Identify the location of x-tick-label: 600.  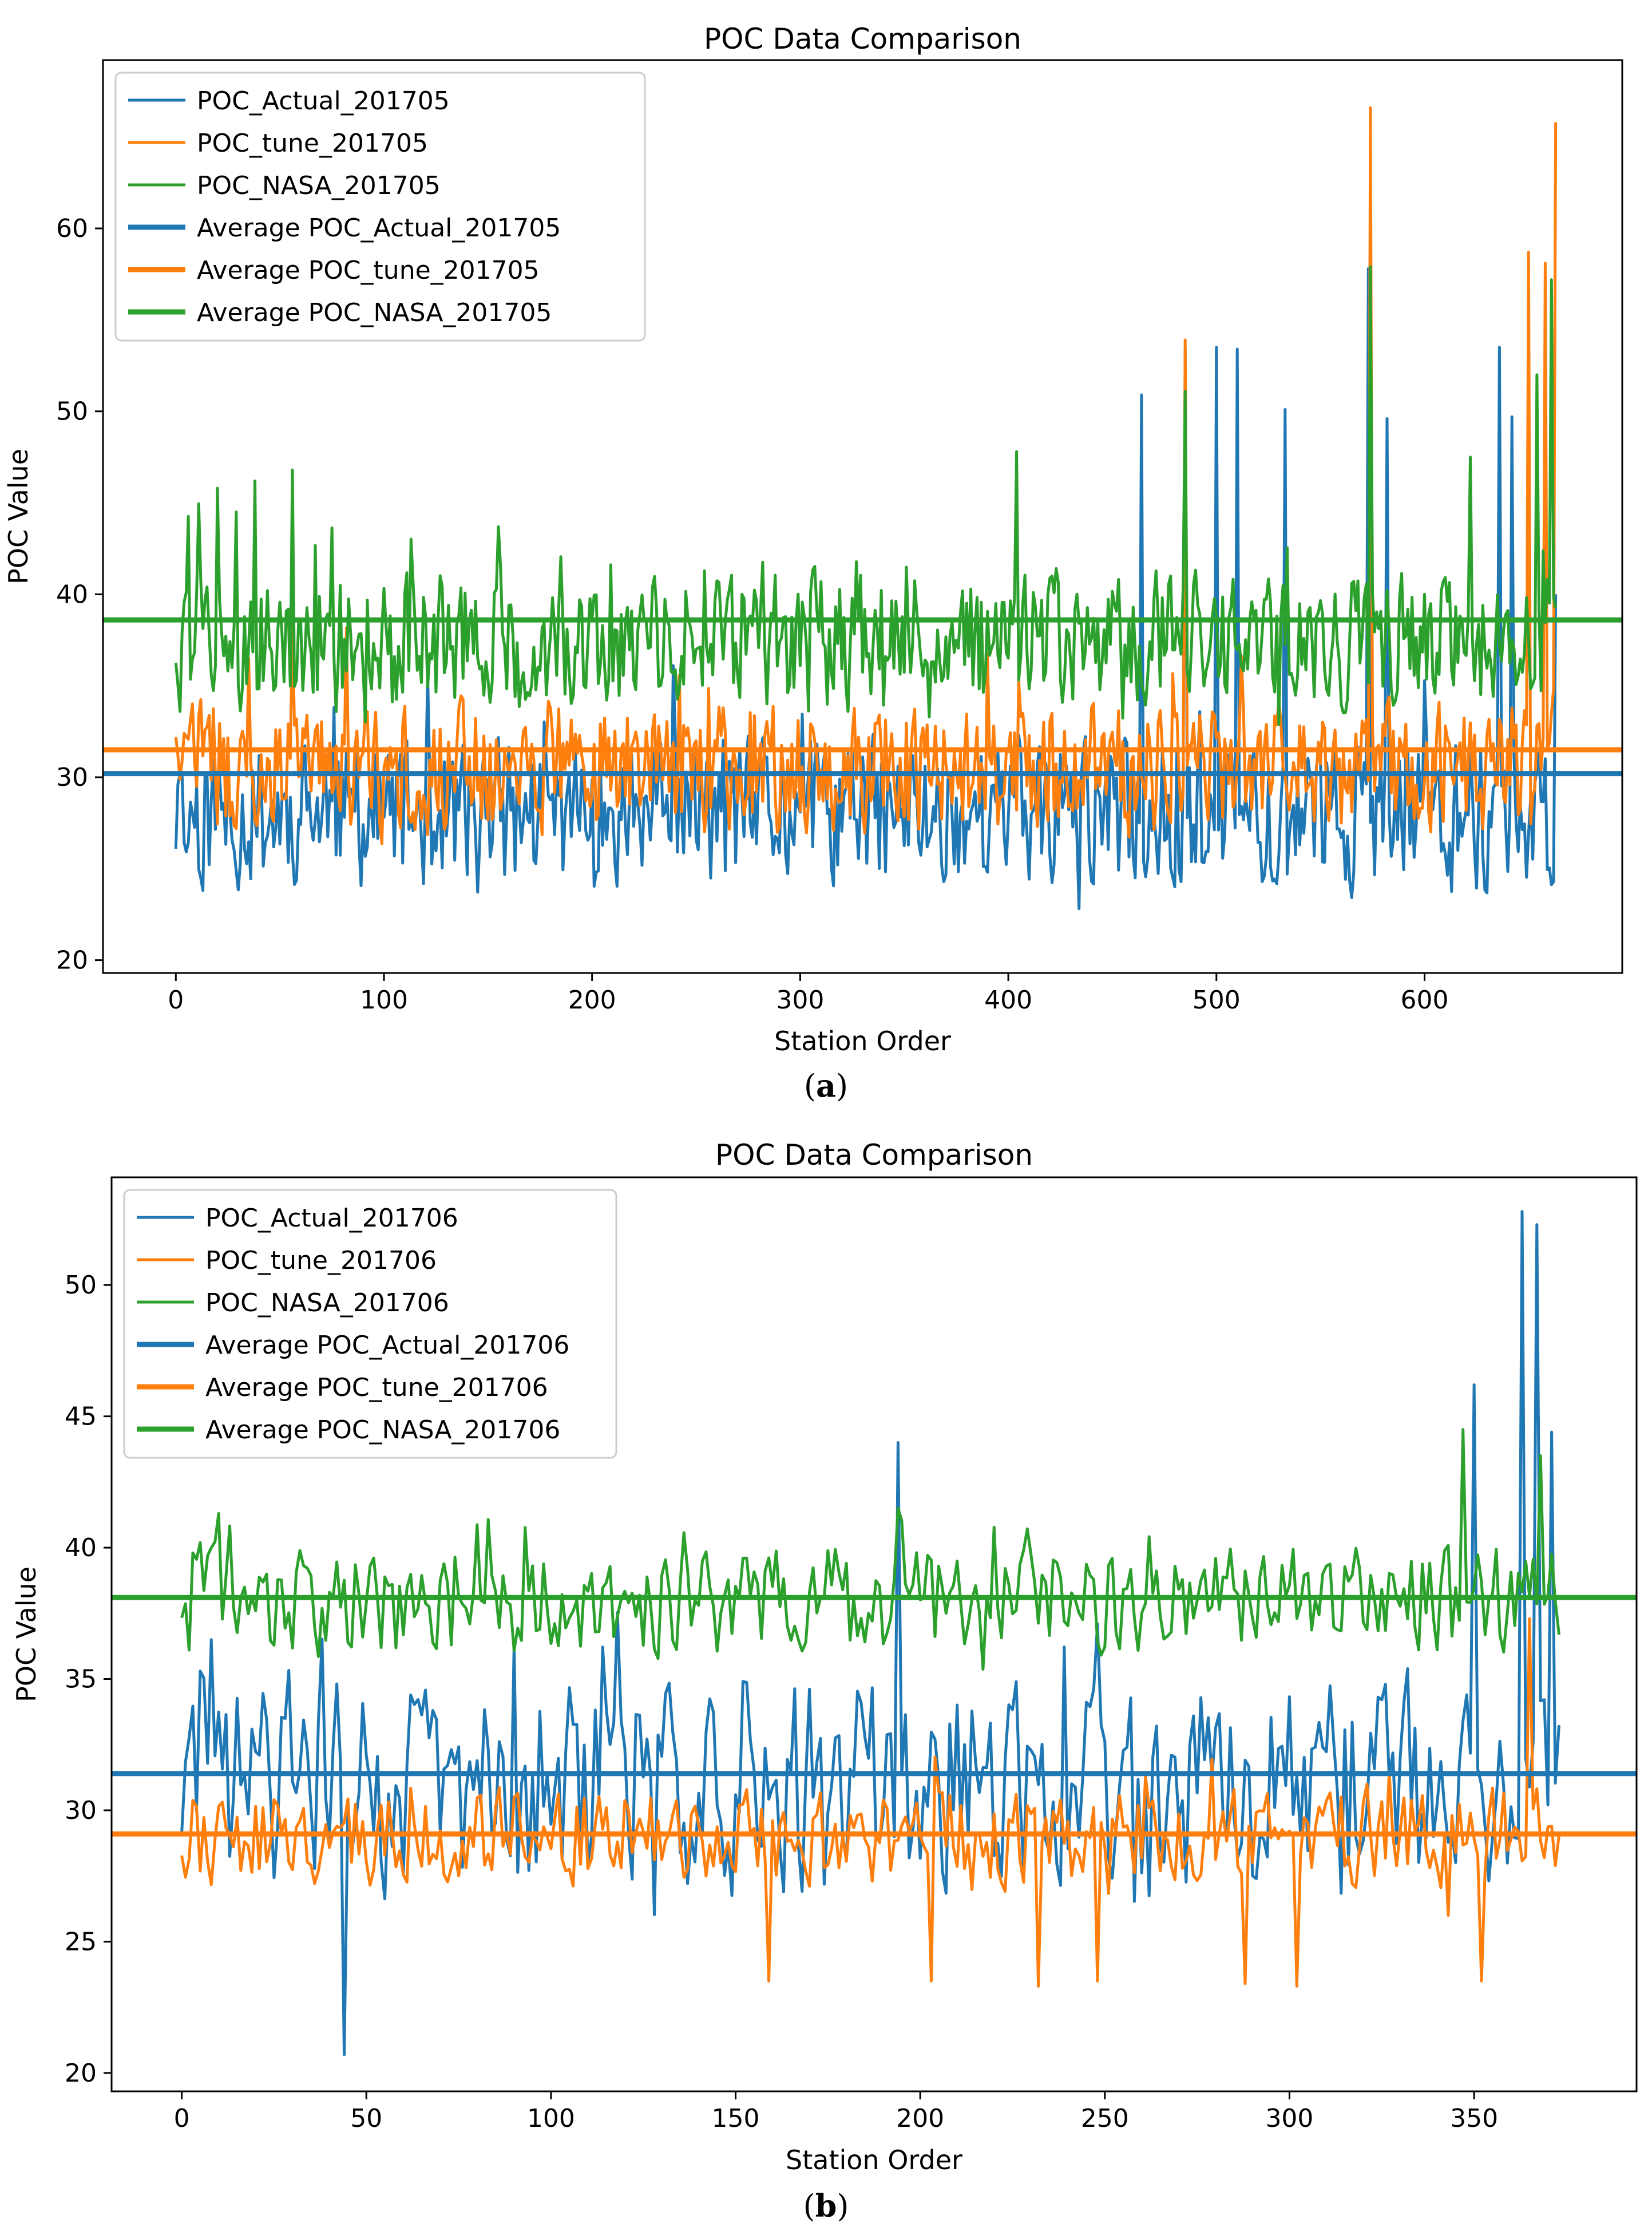
(1424, 1000).